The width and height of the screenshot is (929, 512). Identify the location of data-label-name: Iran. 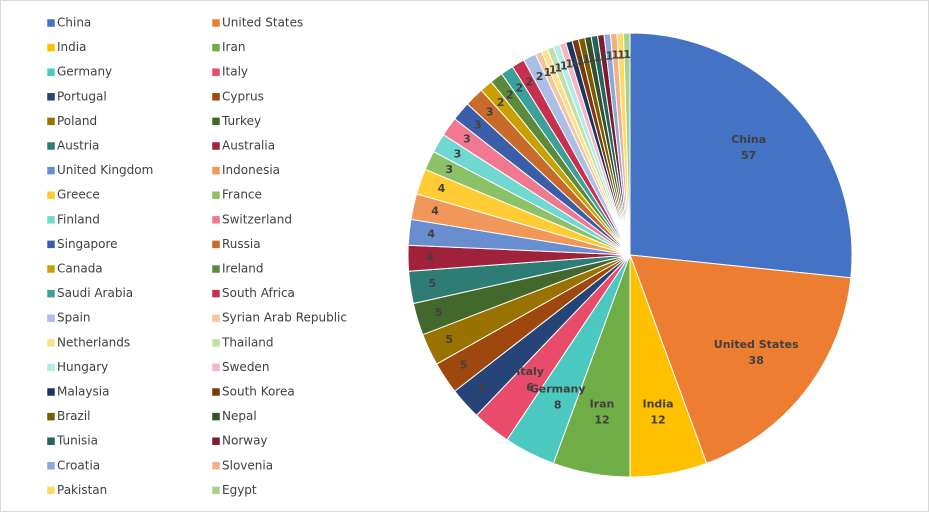
(602, 403).